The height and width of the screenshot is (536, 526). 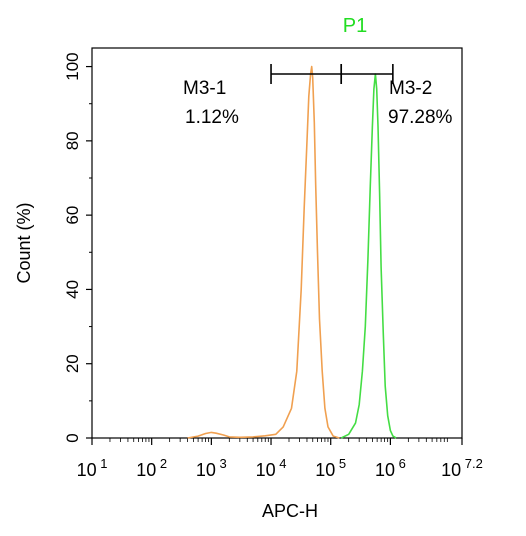 I want to click on y-tick-label: 80, so click(x=72, y=140).